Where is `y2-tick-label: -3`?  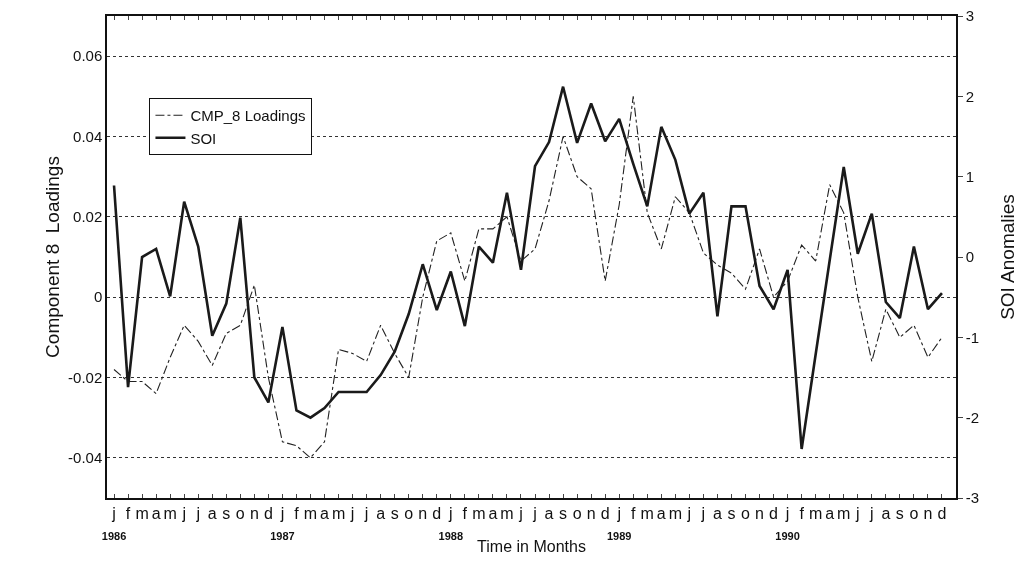 y2-tick-label: -3 is located at coordinates (972, 498).